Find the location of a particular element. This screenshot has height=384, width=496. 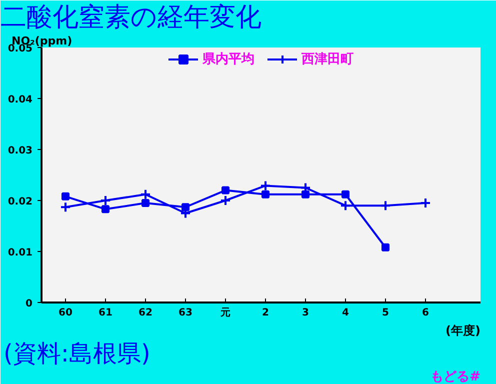

x-tick-label: 2 is located at coordinates (266, 313).